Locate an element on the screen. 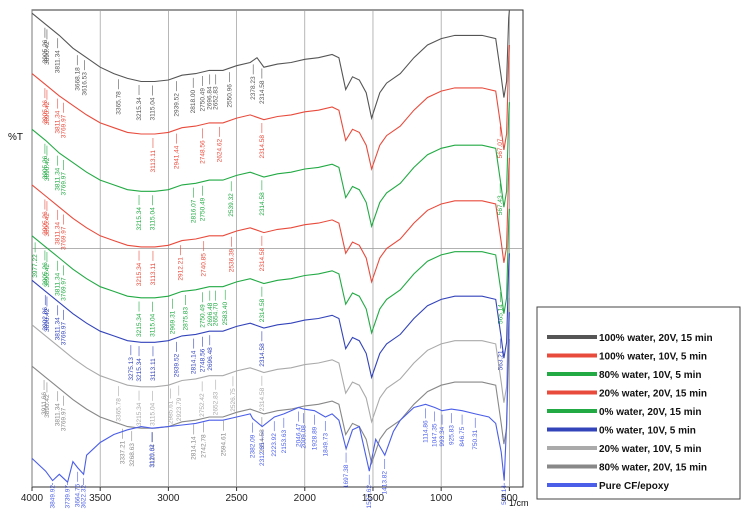 This screenshot has width=743, height=513. peak-label: 3911.66 is located at coordinates (44, 403).